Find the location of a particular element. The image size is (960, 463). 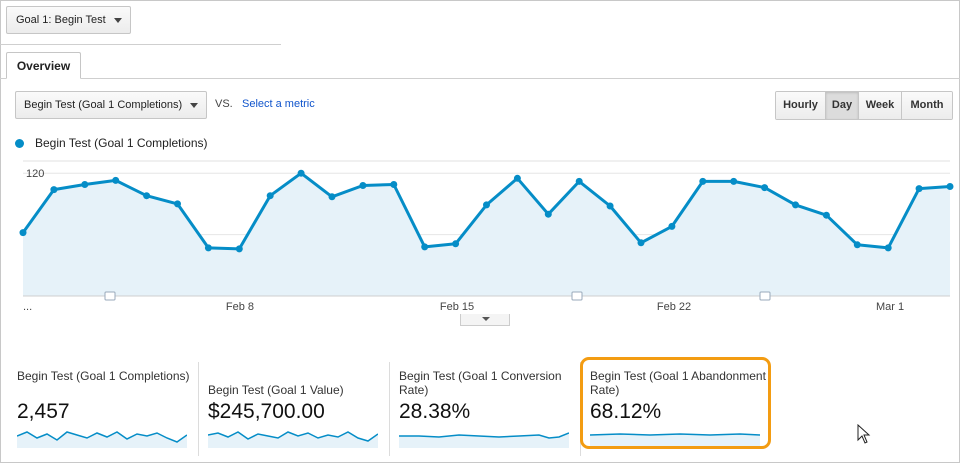

scorecard-completions: Begin Test (Goal 1 Completions) 2,457 is located at coordinates (107, 409).